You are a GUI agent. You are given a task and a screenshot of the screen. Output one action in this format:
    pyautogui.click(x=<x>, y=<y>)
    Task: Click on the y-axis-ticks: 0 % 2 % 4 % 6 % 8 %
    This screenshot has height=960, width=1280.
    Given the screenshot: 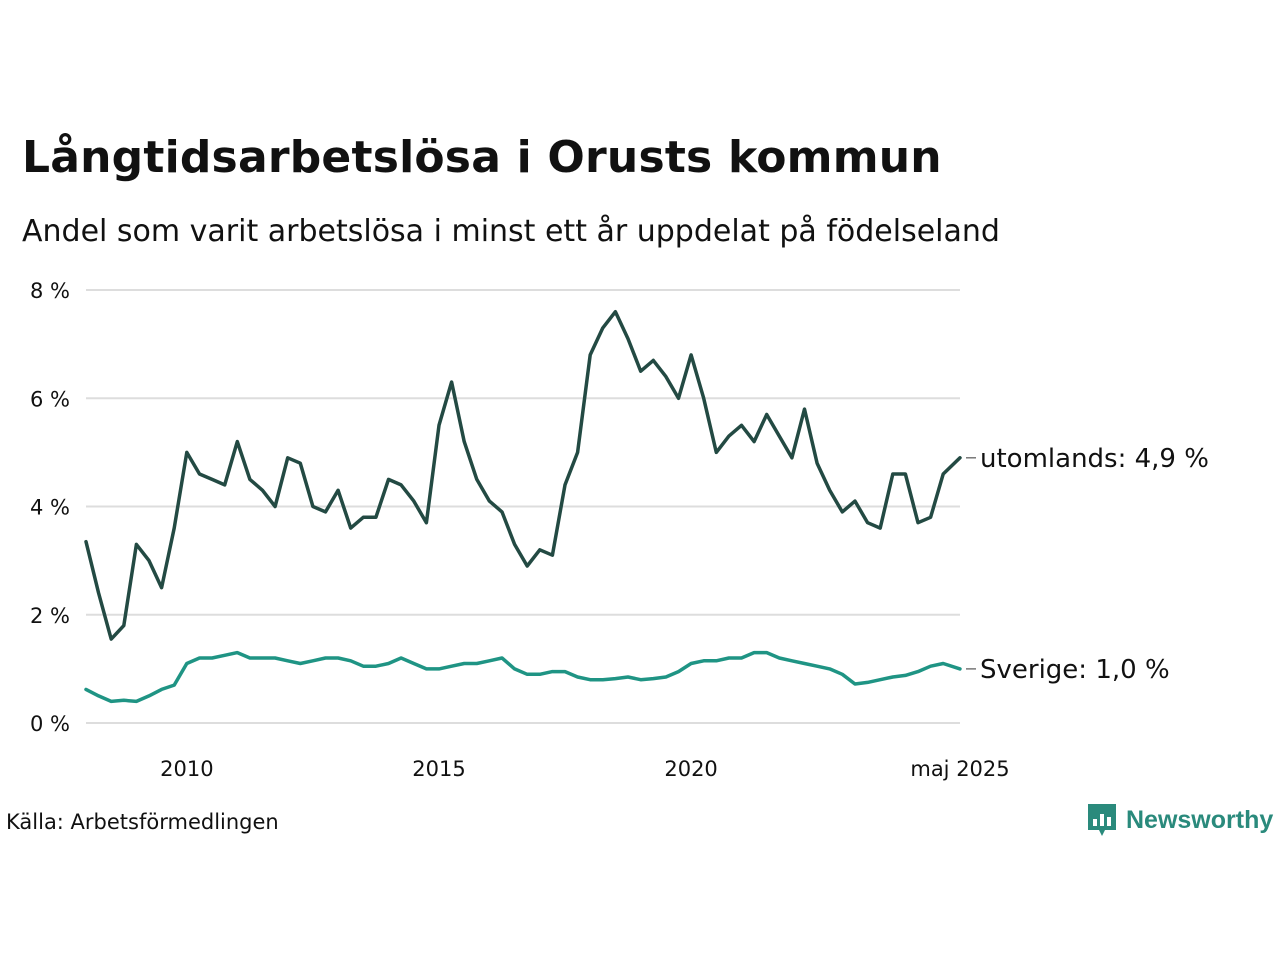 What is the action you would take?
    pyautogui.click(x=50, y=507)
    